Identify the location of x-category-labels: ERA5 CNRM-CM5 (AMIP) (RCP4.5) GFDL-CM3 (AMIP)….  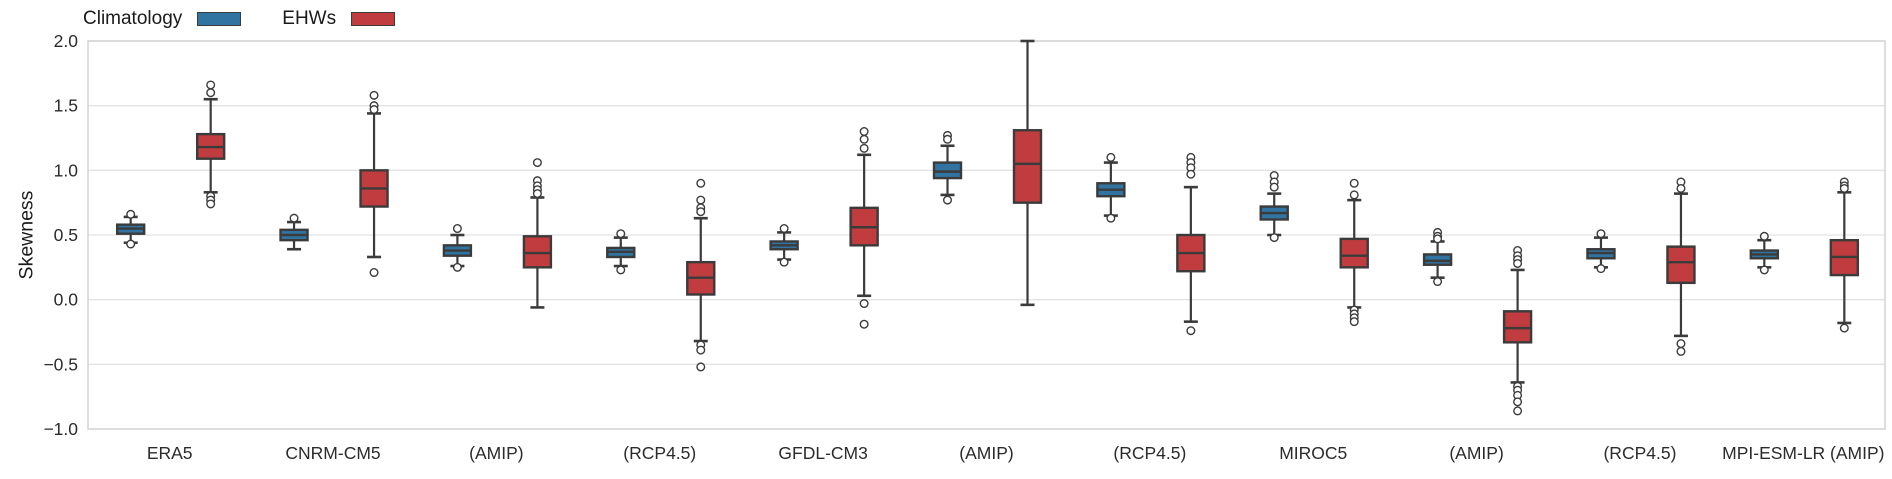
(1016, 453).